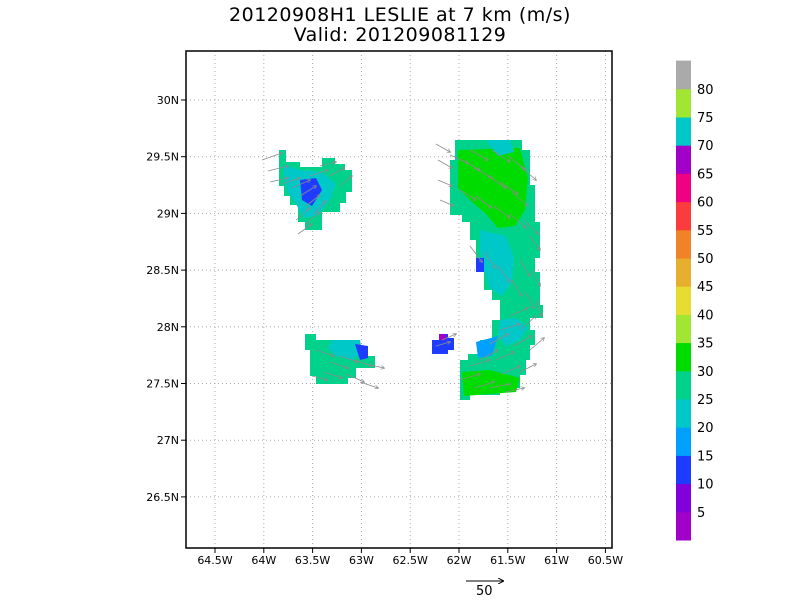  What do you see at coordinates (480, 265) in the screenshot?
I see `region-eastern-arc-min` at bounding box center [480, 265].